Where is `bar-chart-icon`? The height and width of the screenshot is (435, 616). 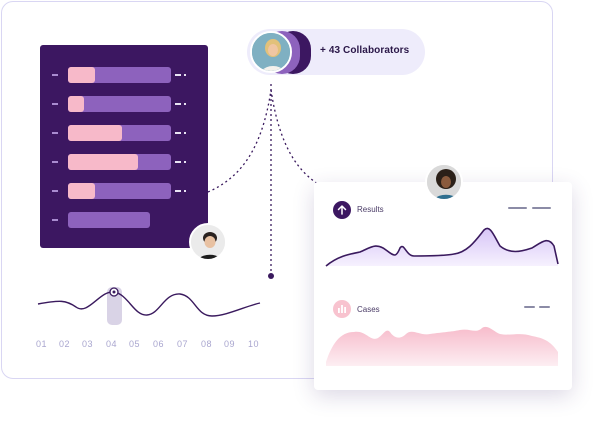
bar-chart-icon is located at coordinates (342, 309).